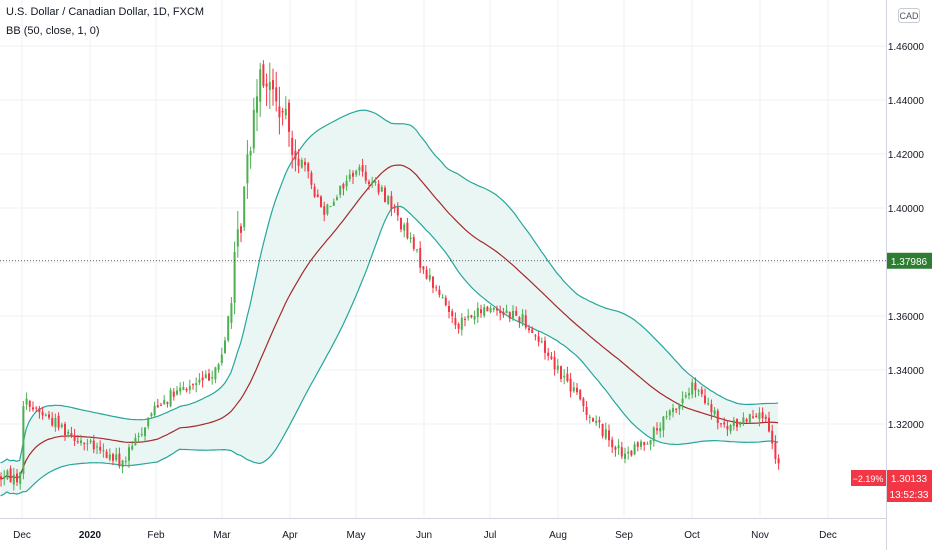 The image size is (932, 550). Describe the element at coordinates (906, 425) in the screenshot. I see `y-tick-label: 1.32000` at that location.